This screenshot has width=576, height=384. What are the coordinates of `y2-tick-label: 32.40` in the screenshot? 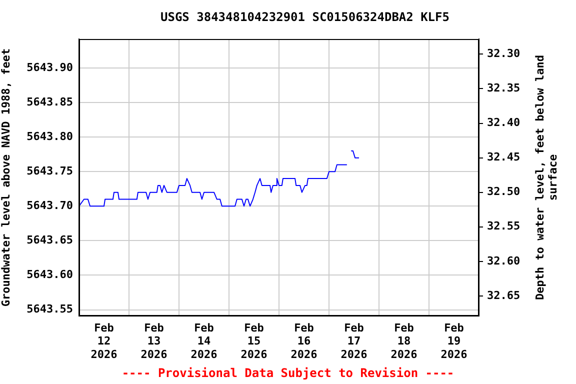 It's located at (503, 123).